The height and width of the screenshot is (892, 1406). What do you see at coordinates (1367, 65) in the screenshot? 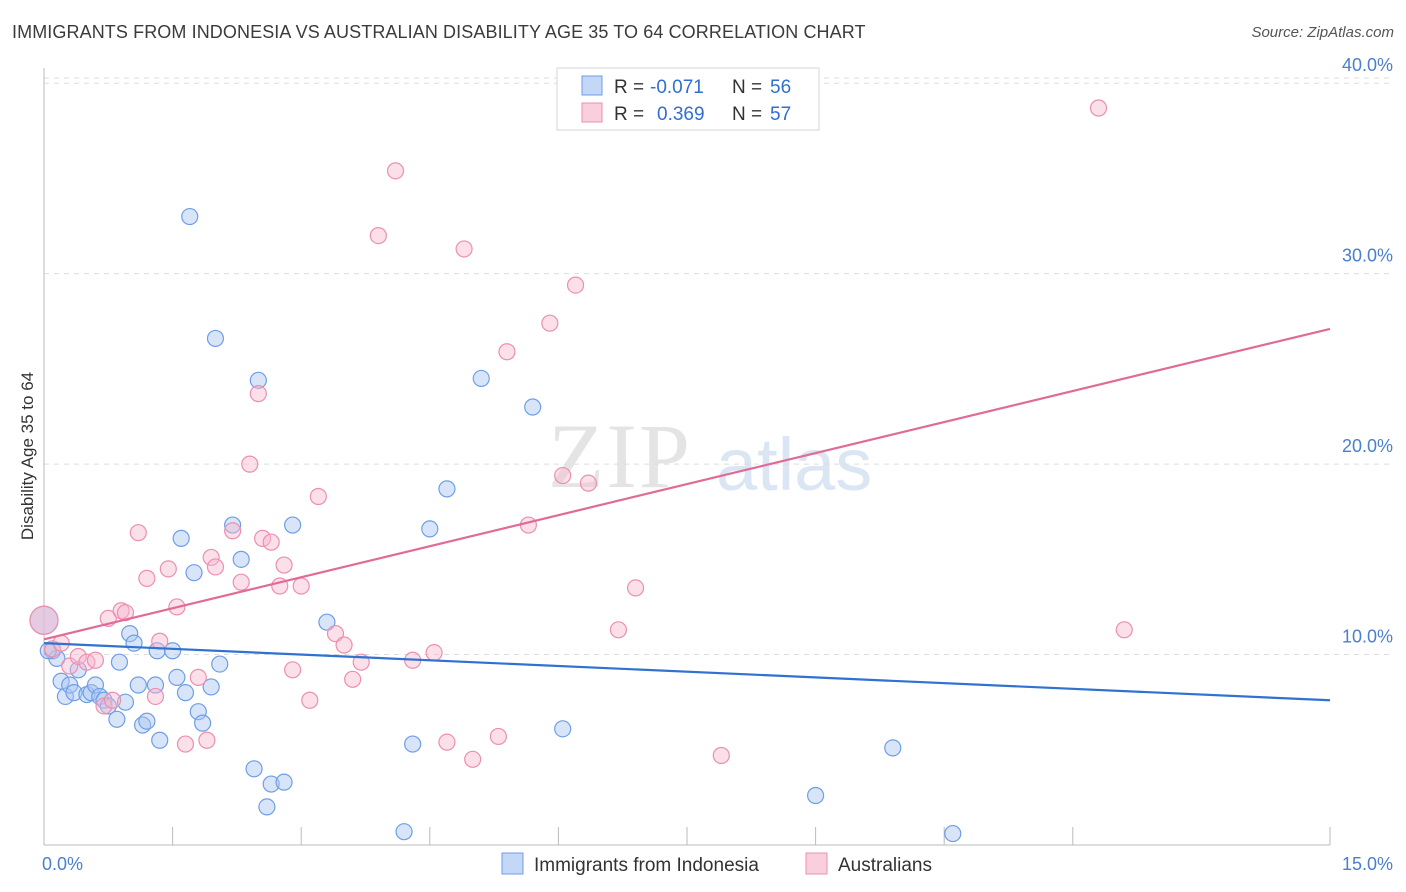
I see `y-tick-label-3: 40.0%` at bounding box center [1367, 65].